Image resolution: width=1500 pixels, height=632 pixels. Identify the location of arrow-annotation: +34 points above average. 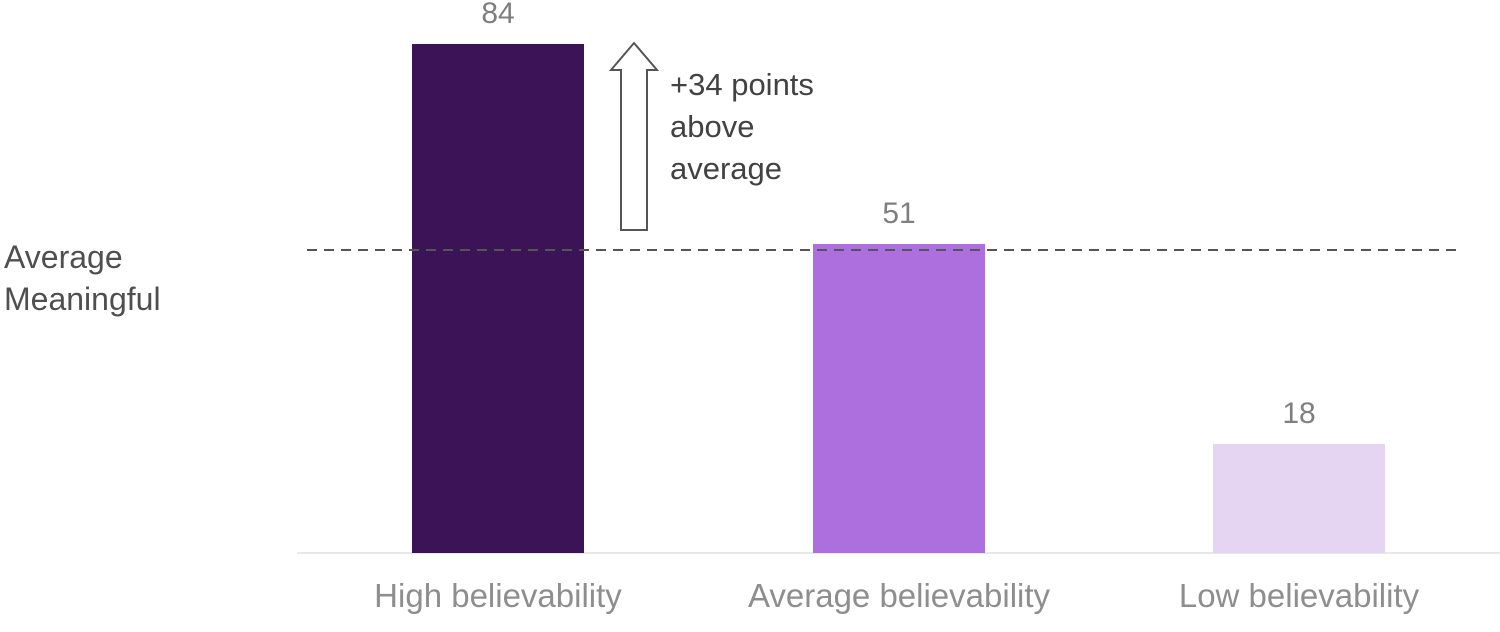
(742, 127).